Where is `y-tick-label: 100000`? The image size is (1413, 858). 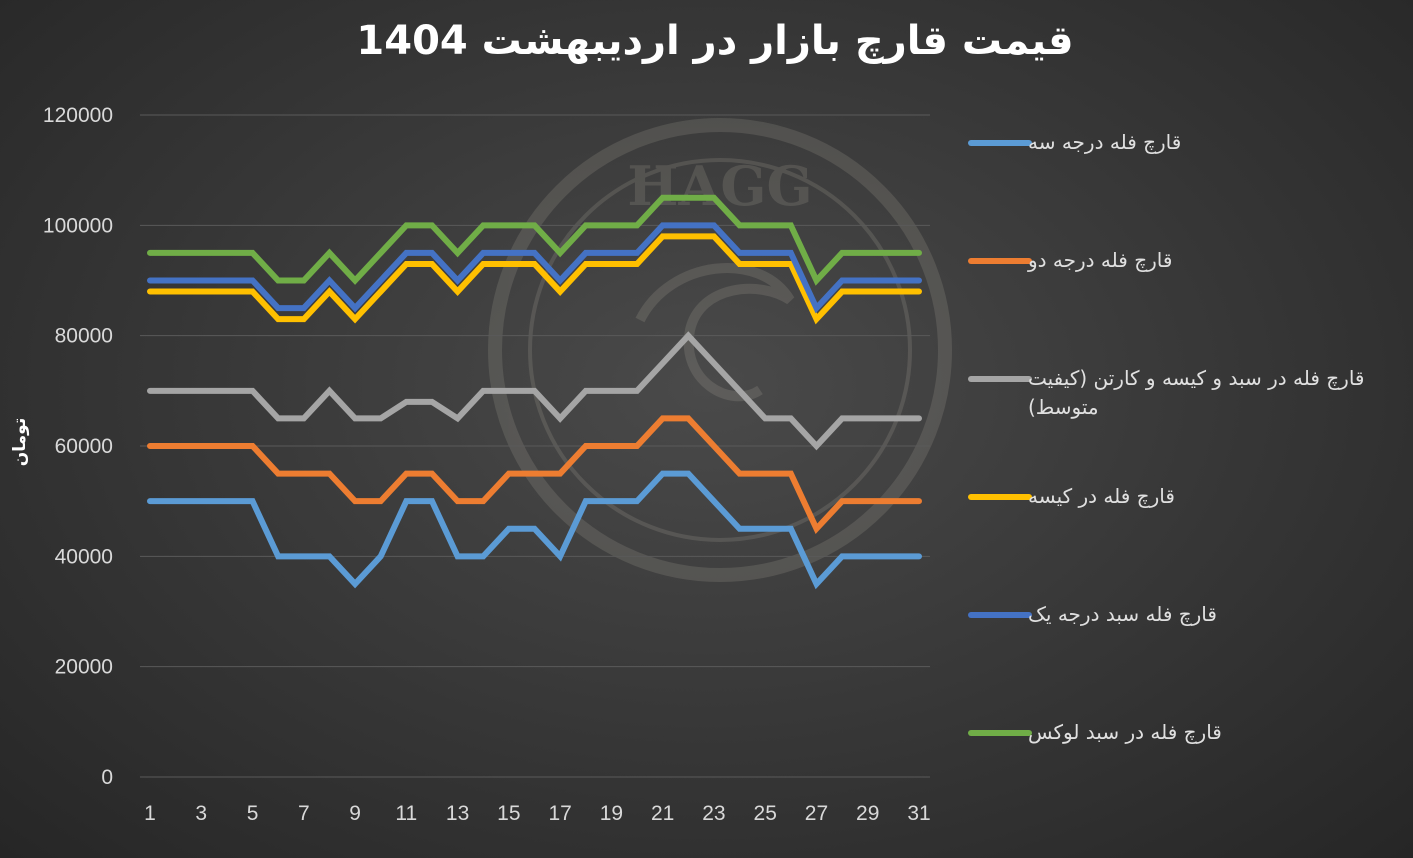
y-tick-label: 100000 is located at coordinates (78, 225).